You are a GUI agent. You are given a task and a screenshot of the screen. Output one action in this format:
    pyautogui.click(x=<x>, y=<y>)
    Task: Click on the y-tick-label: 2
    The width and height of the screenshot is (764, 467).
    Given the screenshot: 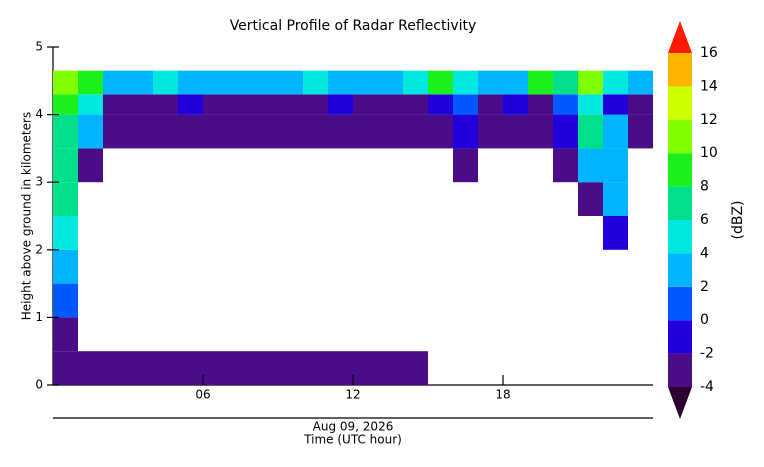 What is the action you would take?
    pyautogui.click(x=39, y=249)
    